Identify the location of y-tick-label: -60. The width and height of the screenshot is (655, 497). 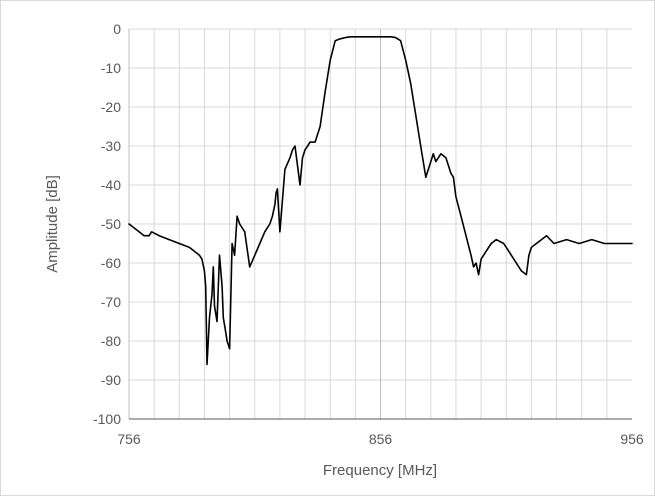
(111, 263).